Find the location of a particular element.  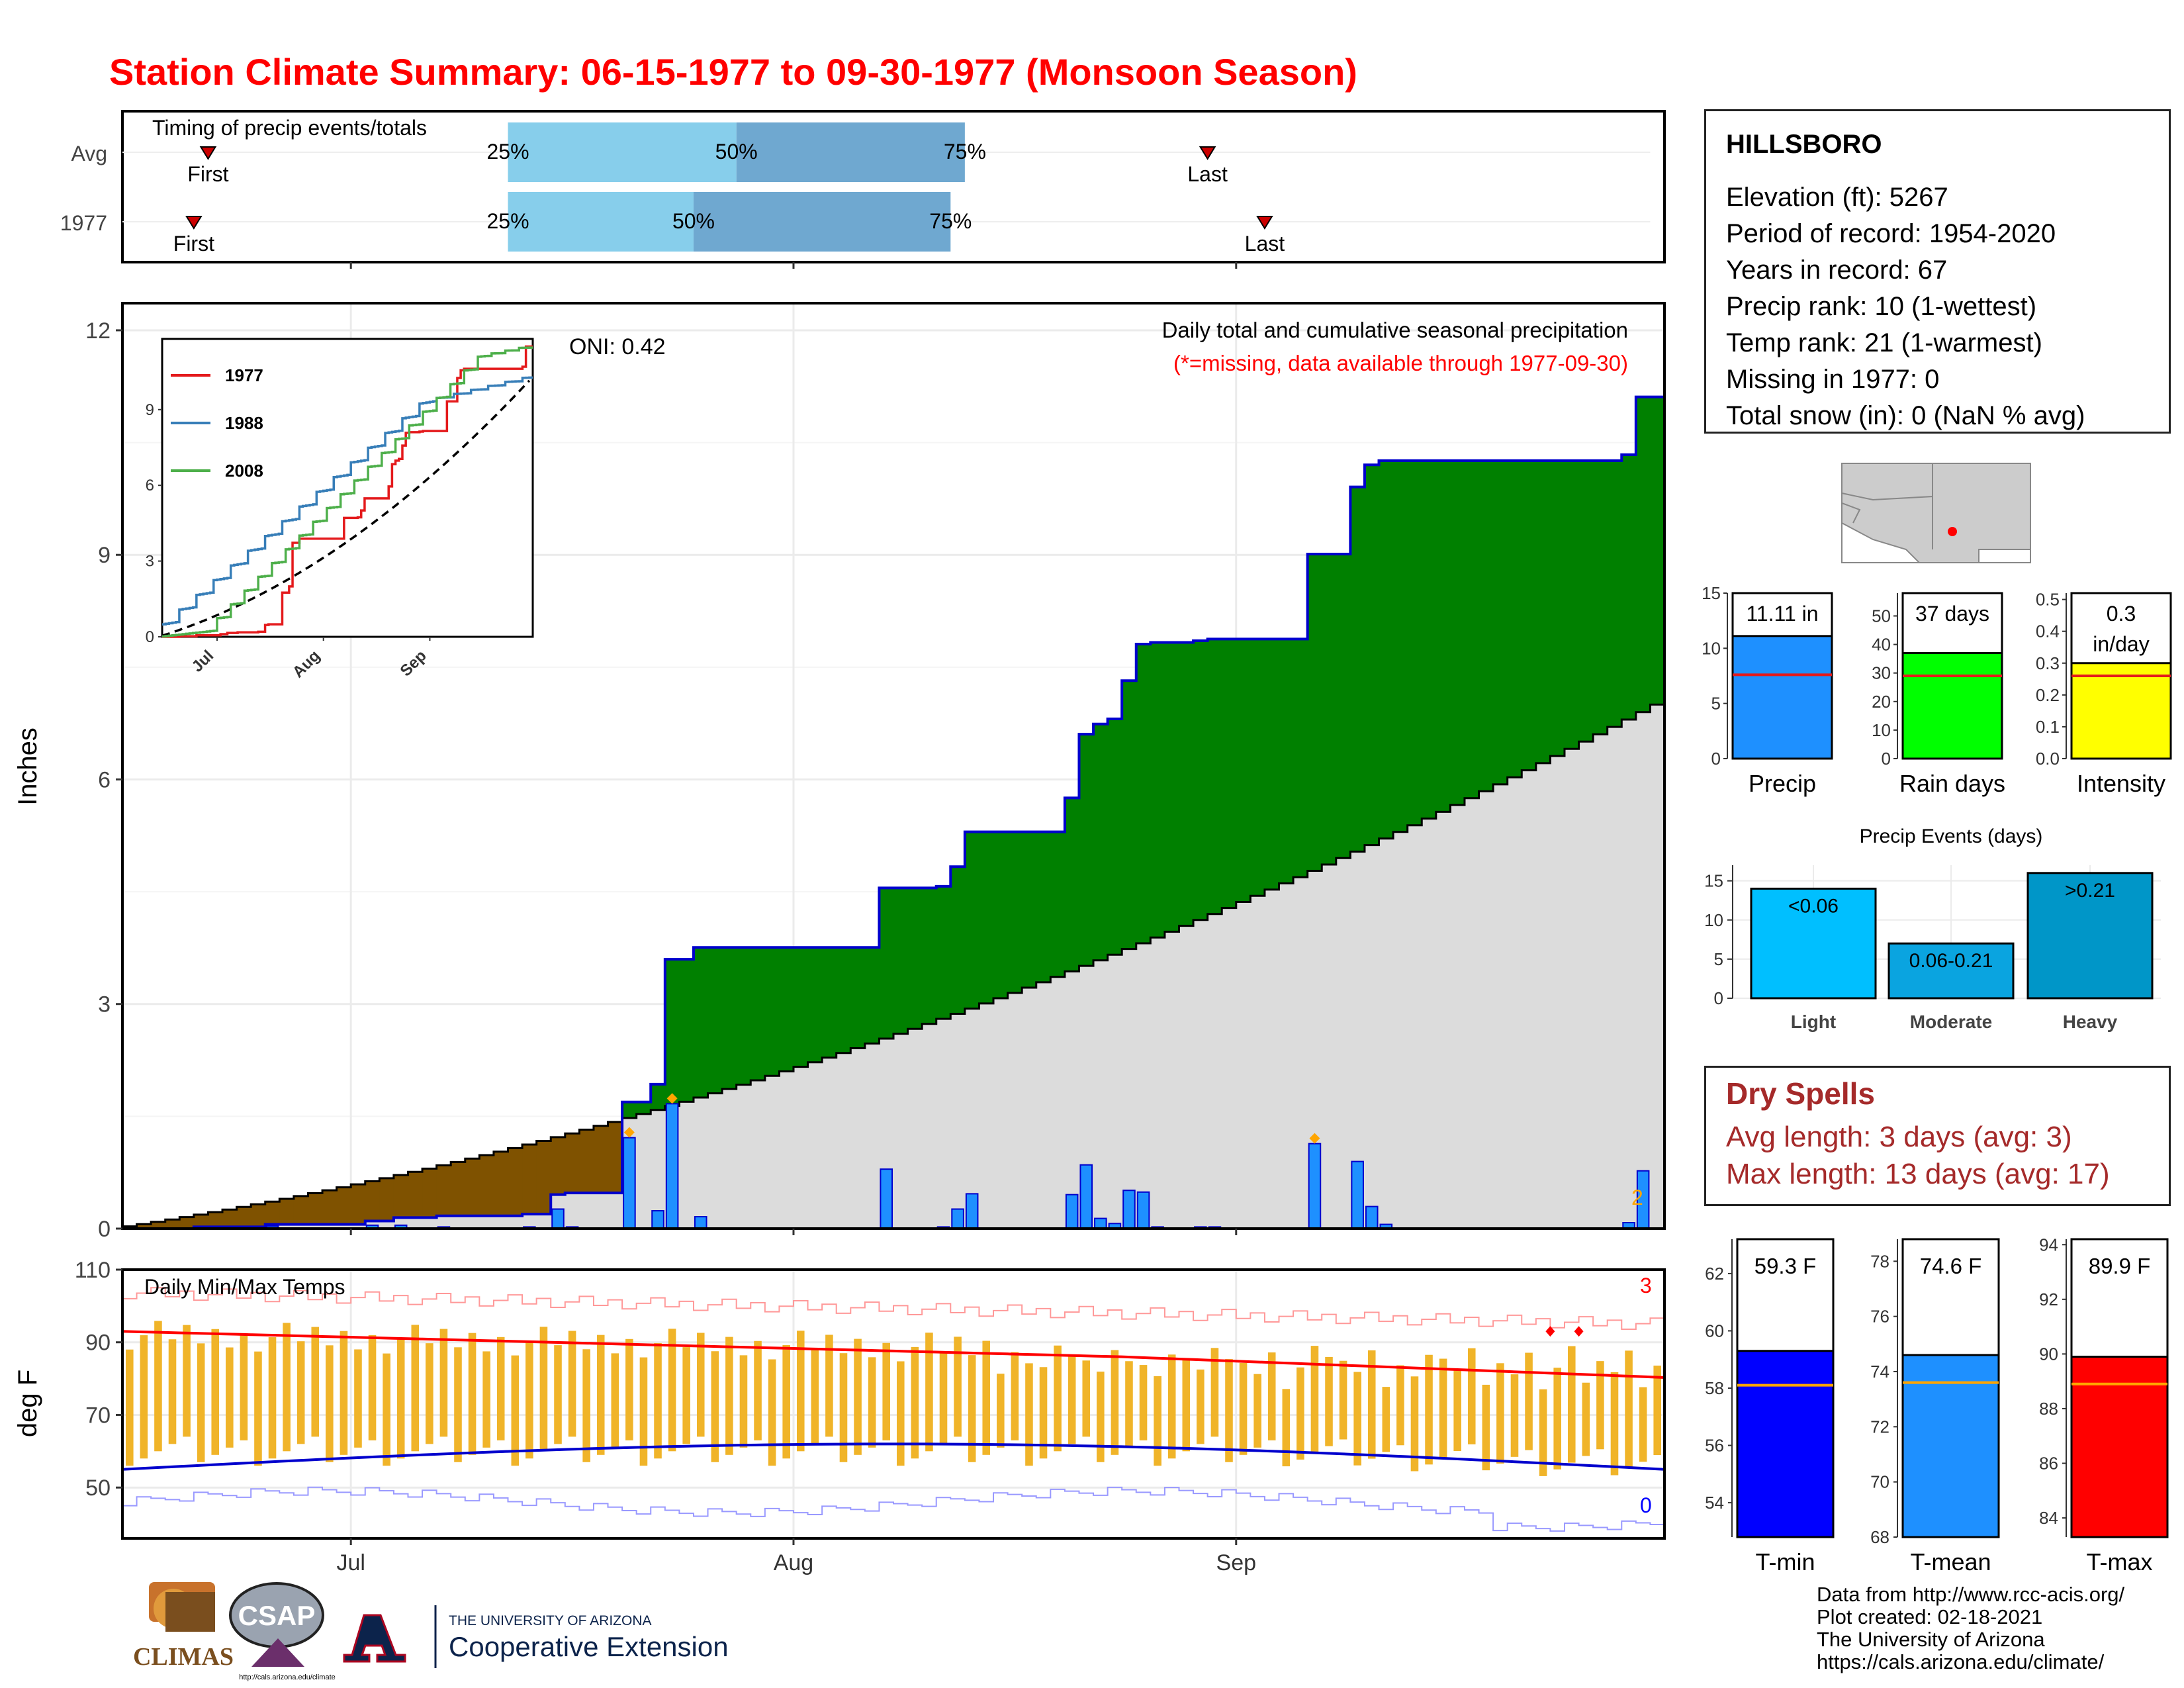

summary-bar-Rain days is located at coordinates (1952, 706).